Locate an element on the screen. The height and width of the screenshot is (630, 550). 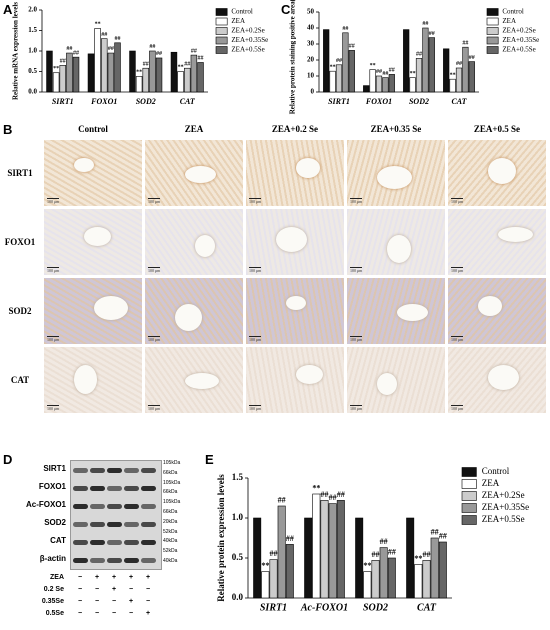
column-header: ZEA+0.2 Se is located at coordinates (295, 129).